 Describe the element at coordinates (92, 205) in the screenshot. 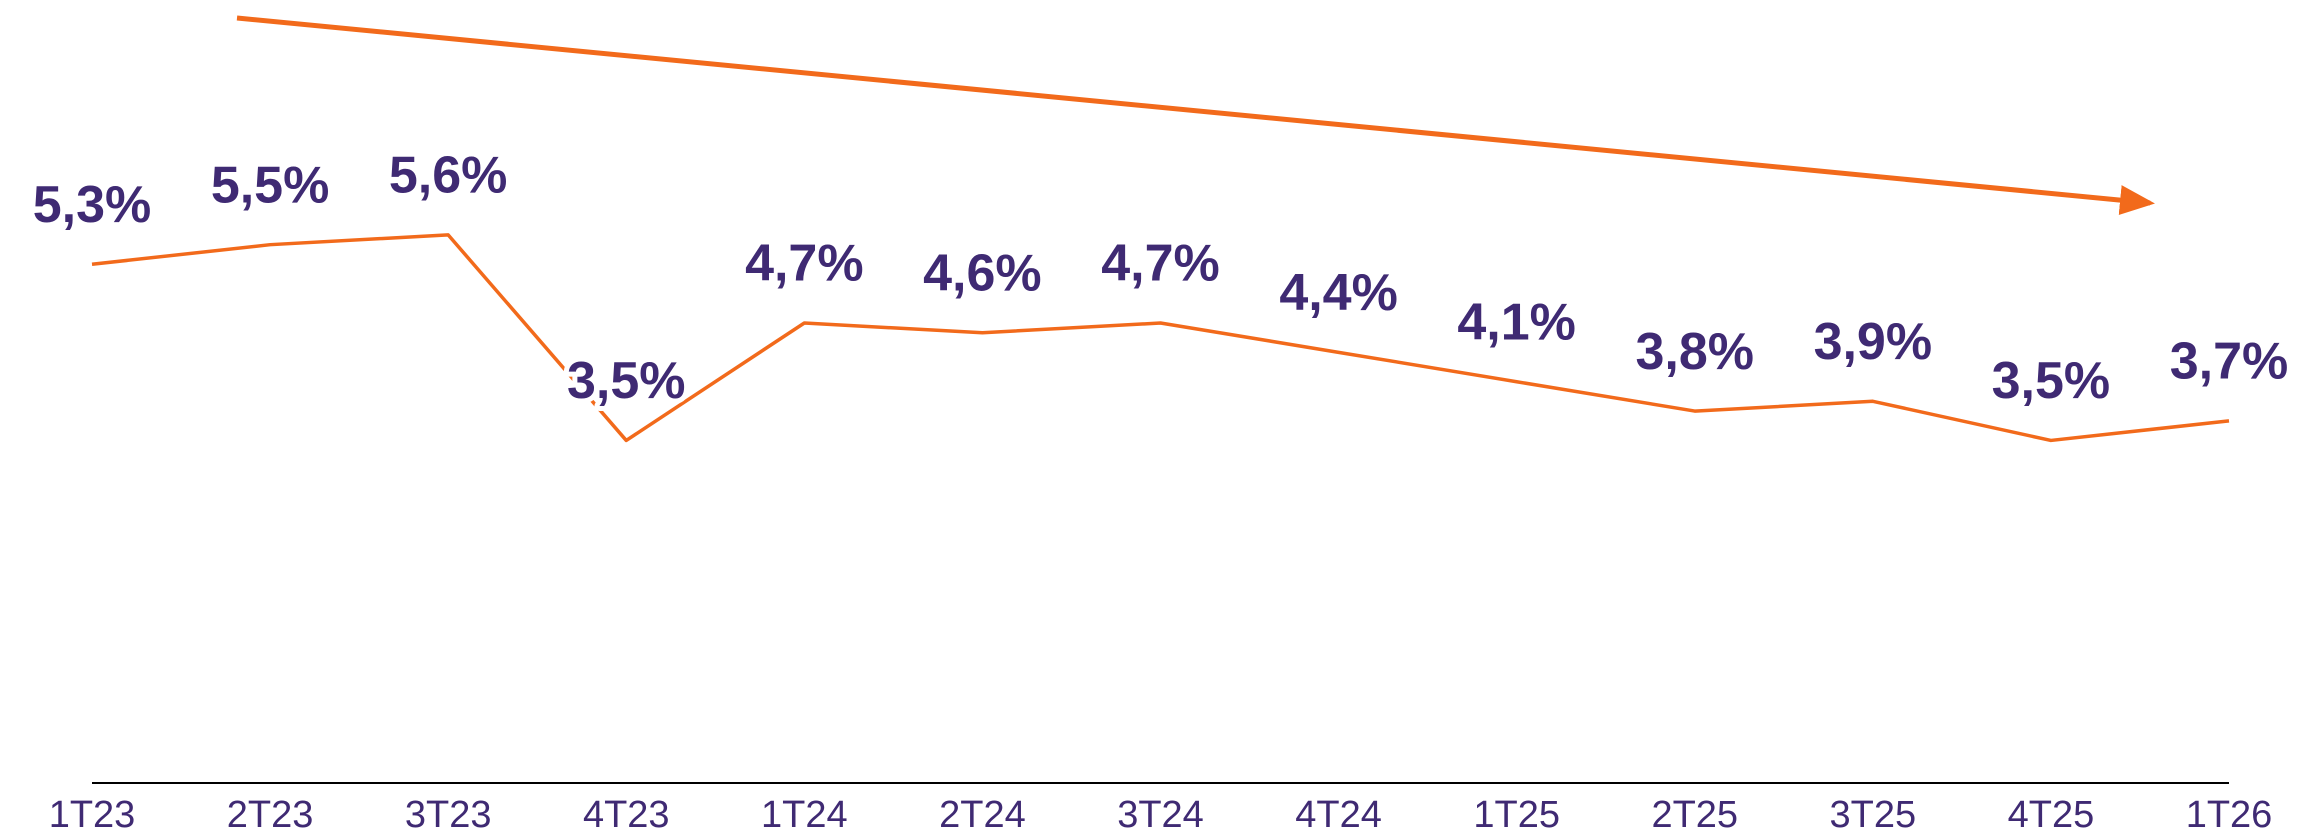

I see `data-label: 5,3%` at that location.